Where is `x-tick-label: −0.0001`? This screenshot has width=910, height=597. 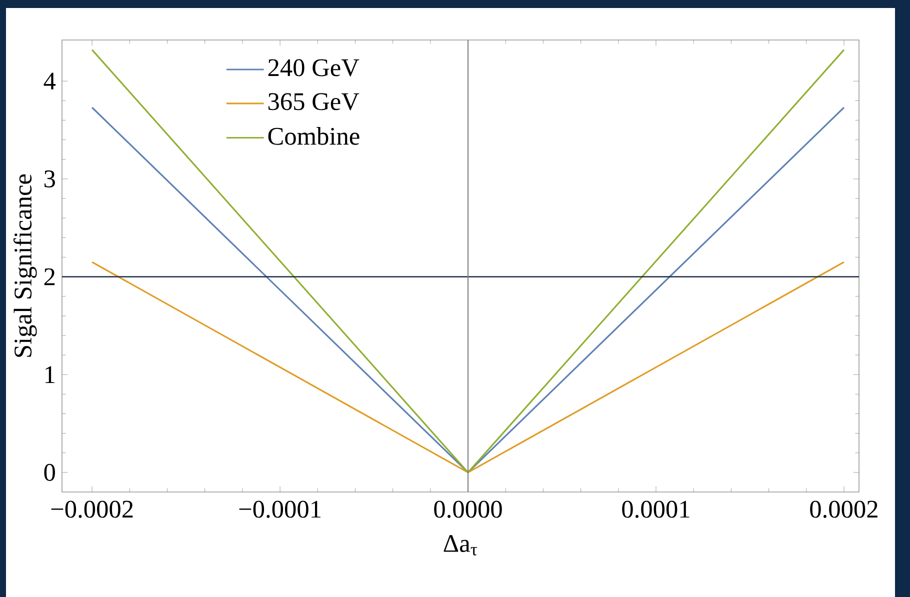 x-tick-label: −0.0001 is located at coordinates (280, 509).